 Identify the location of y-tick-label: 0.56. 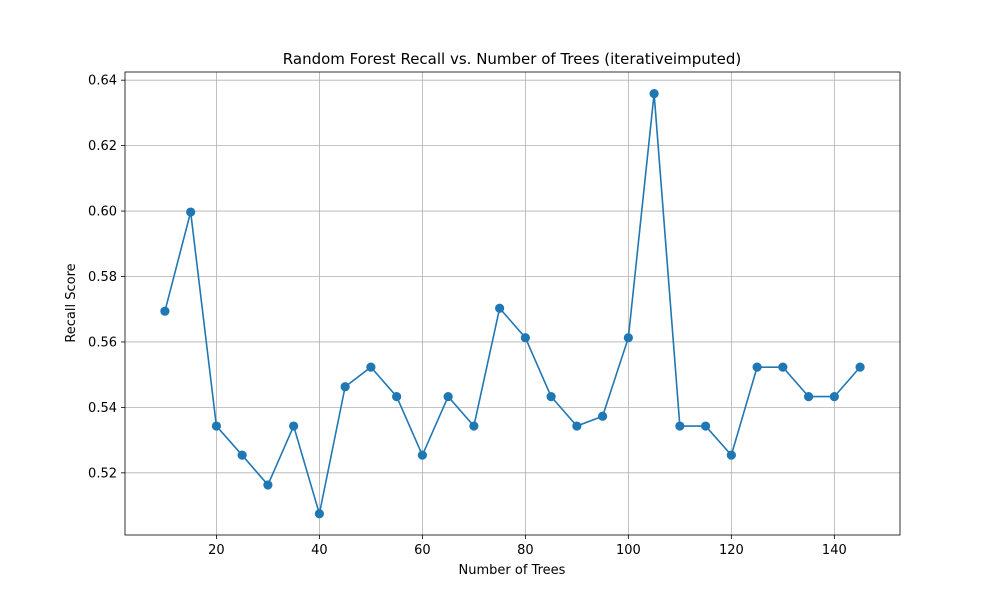
(102, 342).